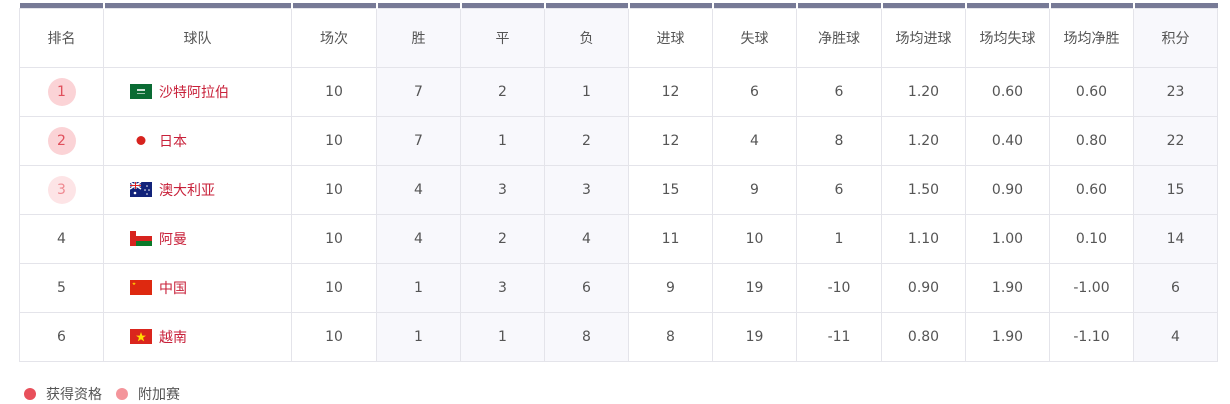  What do you see at coordinates (61, 190) in the screenshot?
I see `rank-badge: 3` at bounding box center [61, 190].